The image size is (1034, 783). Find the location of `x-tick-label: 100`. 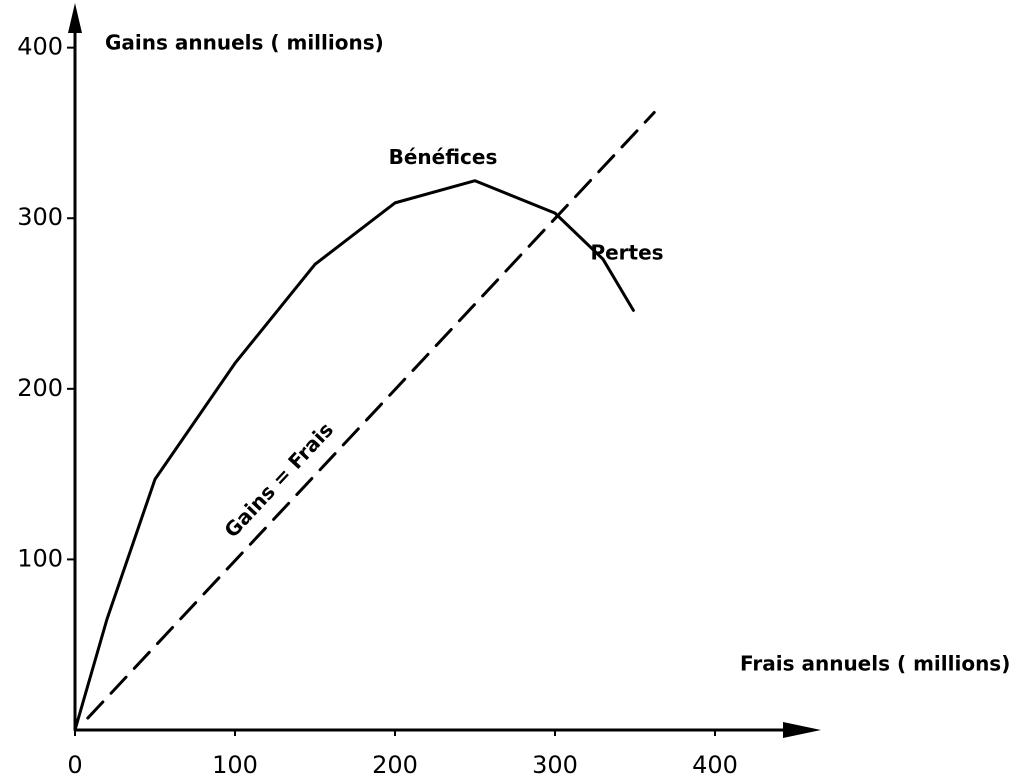

x-tick-label: 100 is located at coordinates (235, 765).